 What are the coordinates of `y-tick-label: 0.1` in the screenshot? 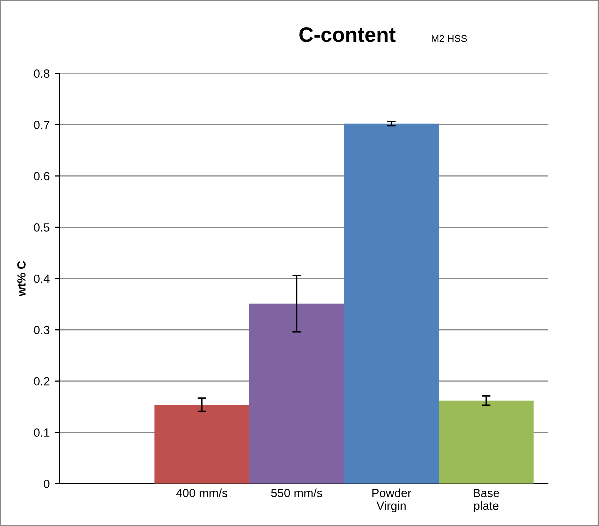 It's located at (42, 433).